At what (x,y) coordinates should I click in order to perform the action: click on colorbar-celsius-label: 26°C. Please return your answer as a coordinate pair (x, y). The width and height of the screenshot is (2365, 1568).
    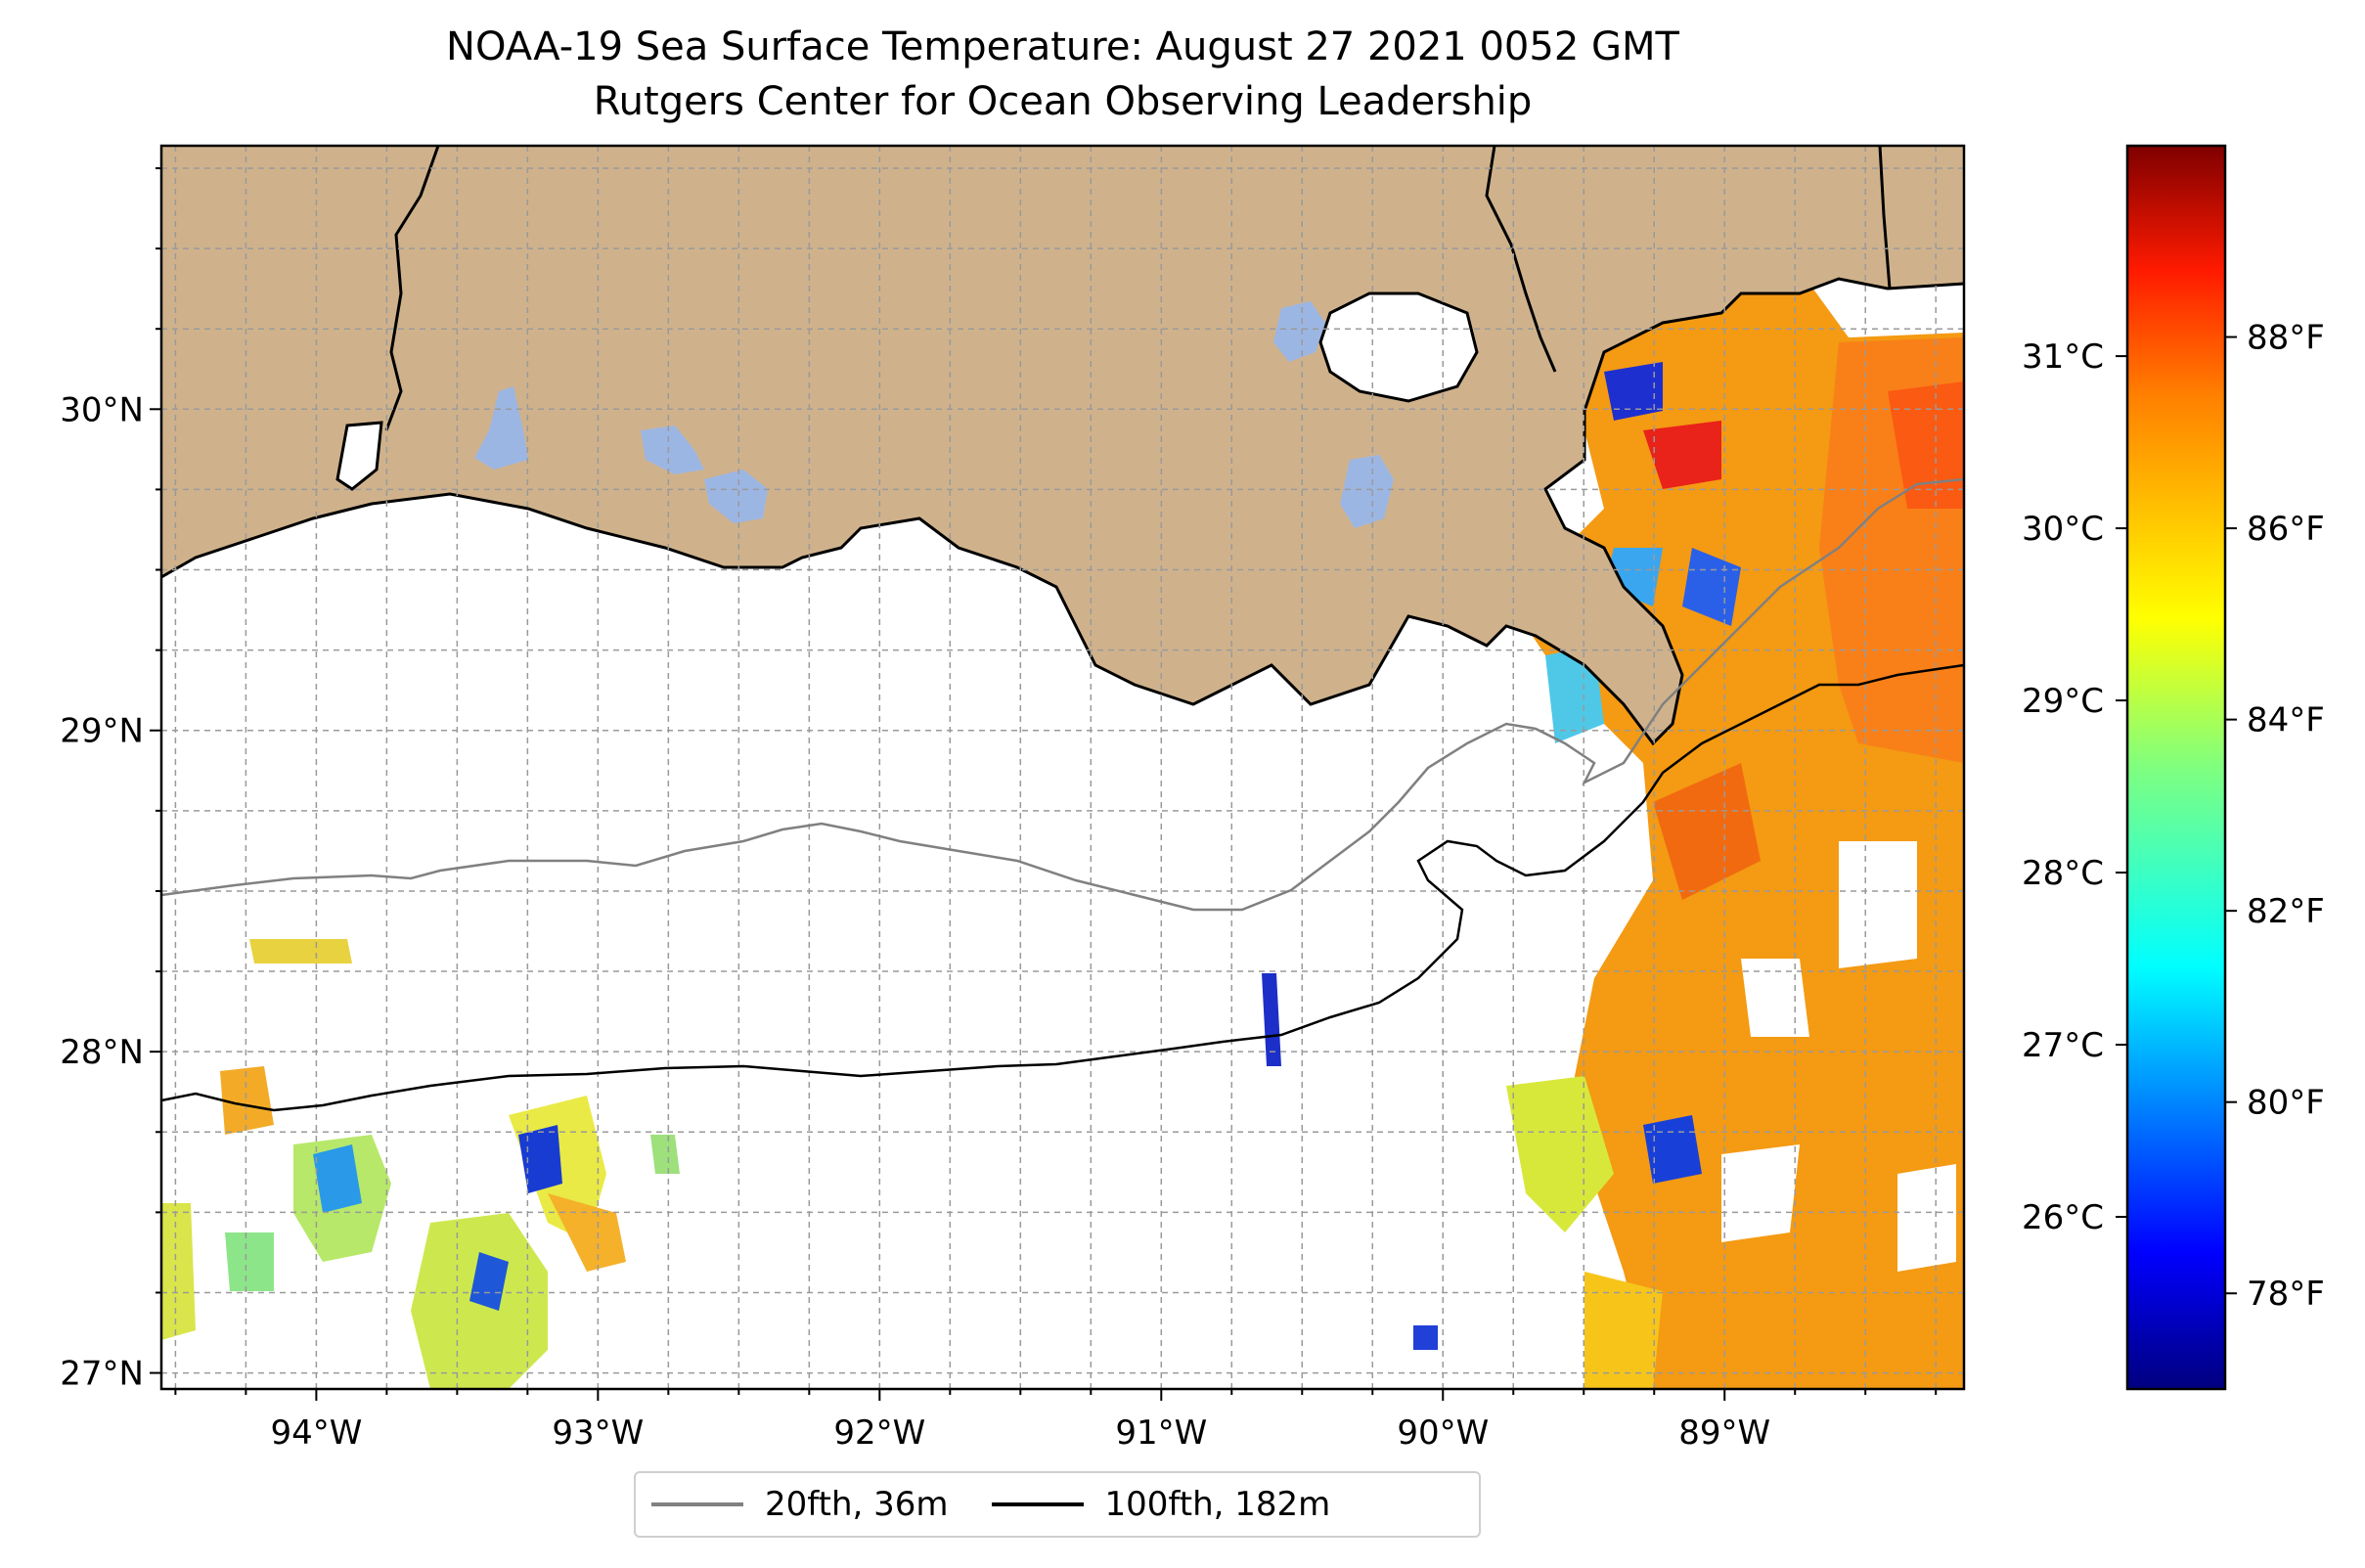
    Looking at the image, I should click on (2063, 1217).